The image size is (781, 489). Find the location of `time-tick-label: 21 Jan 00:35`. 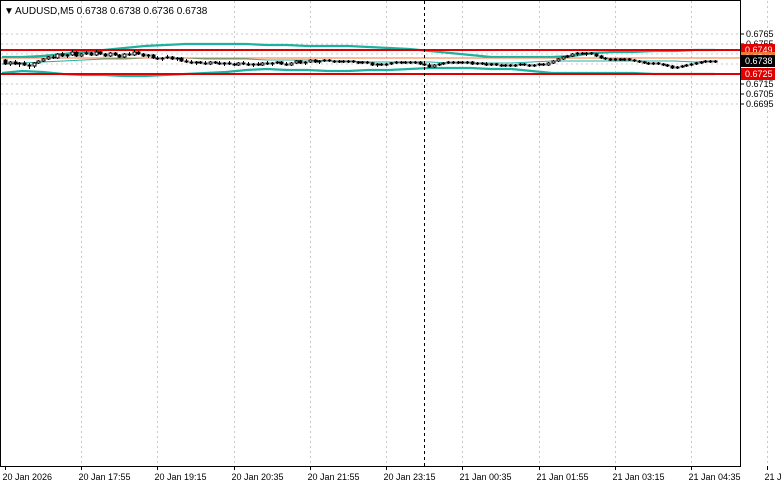

time-tick-label: 21 Jan 00:35 is located at coordinates (486, 477).